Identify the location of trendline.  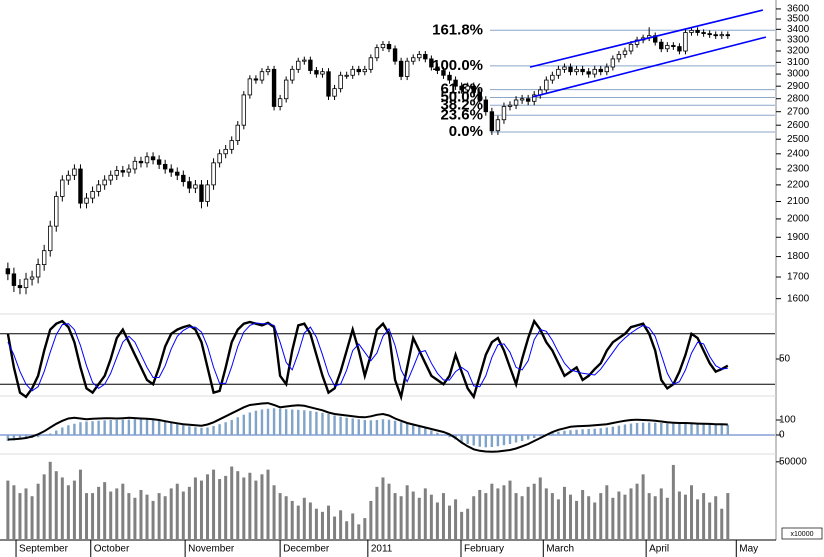
(646, 38).